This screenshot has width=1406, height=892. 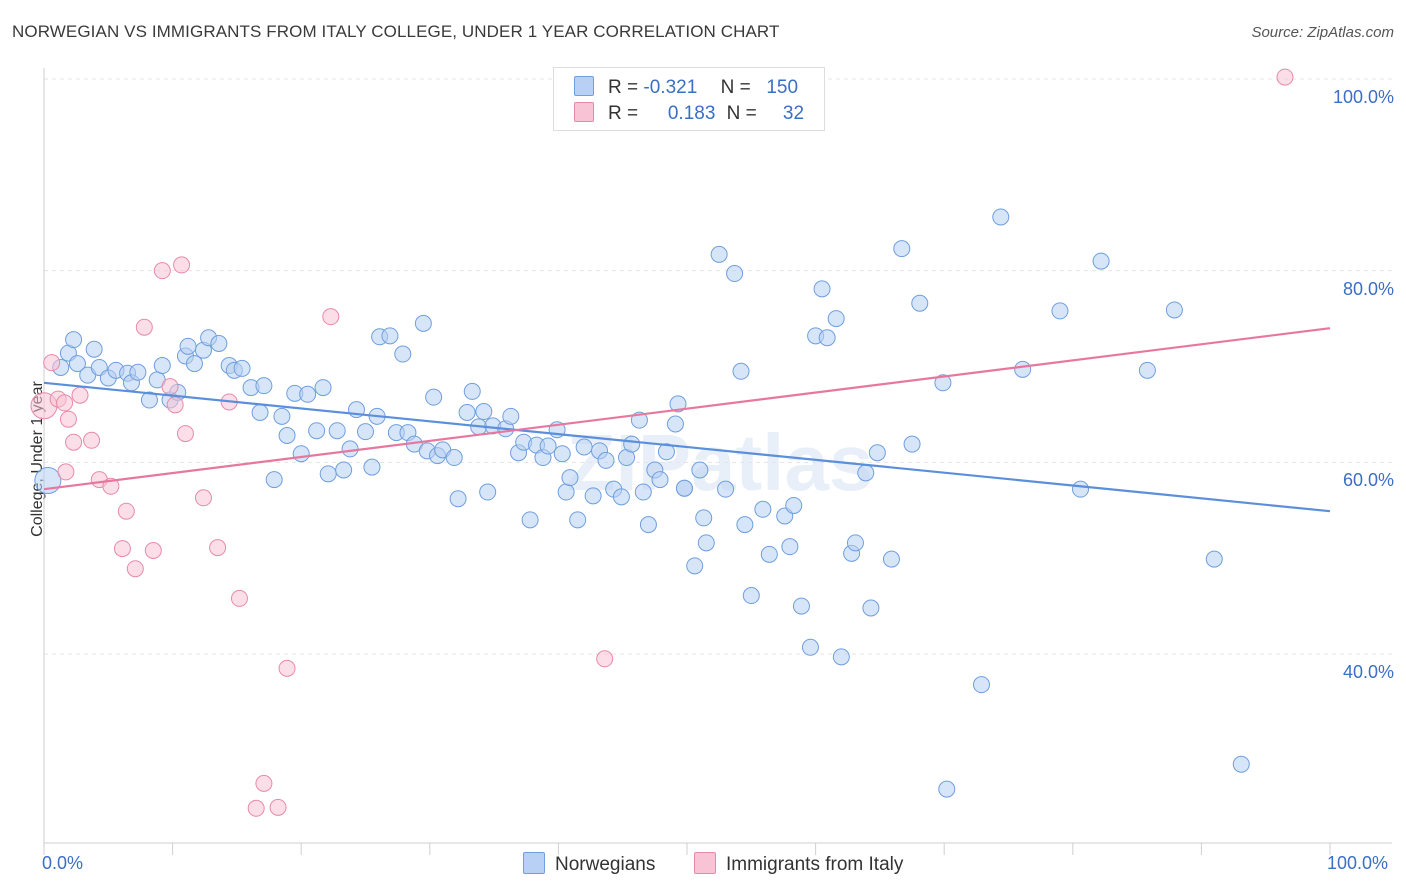 What do you see at coordinates (584, 112) in the screenshot?
I see `legend-swatch-italy` at bounding box center [584, 112].